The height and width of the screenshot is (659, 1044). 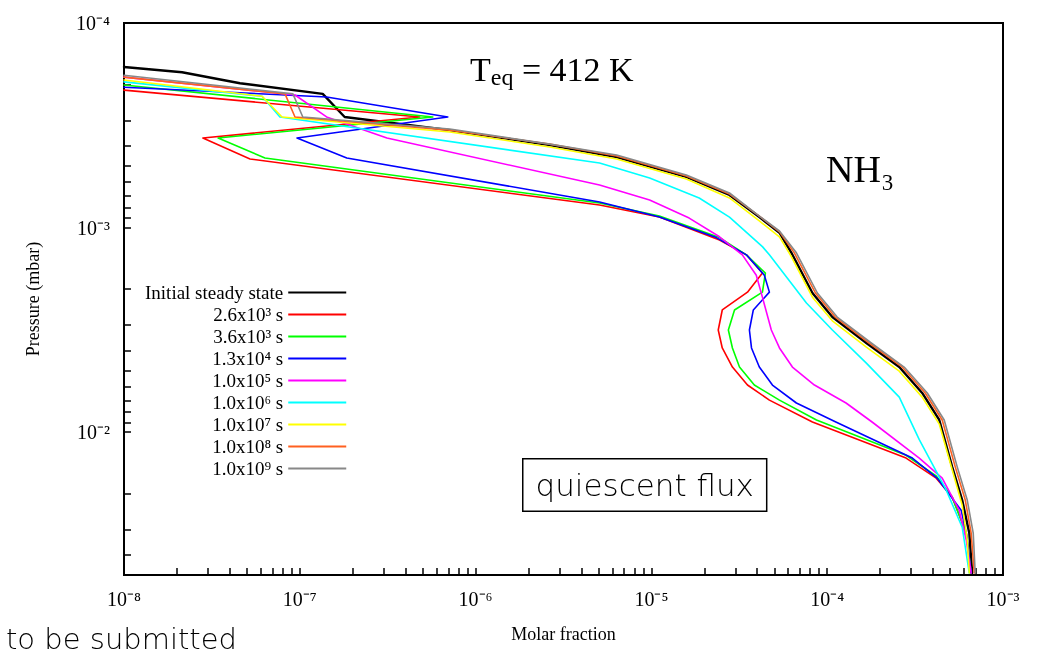 What do you see at coordinates (93, 432) in the screenshot?
I see `y-tick-label: 10⁻²` at bounding box center [93, 432].